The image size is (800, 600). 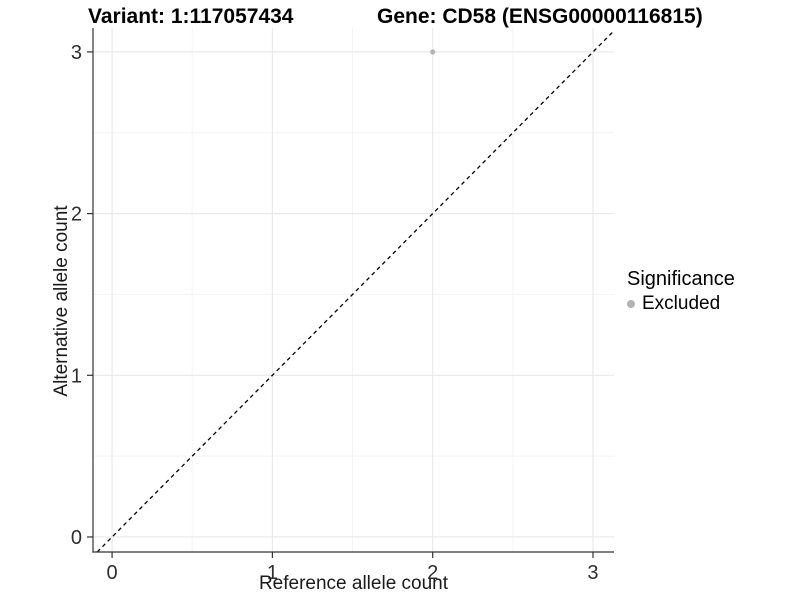 I want to click on x-tick-label: 3, so click(x=592, y=573).